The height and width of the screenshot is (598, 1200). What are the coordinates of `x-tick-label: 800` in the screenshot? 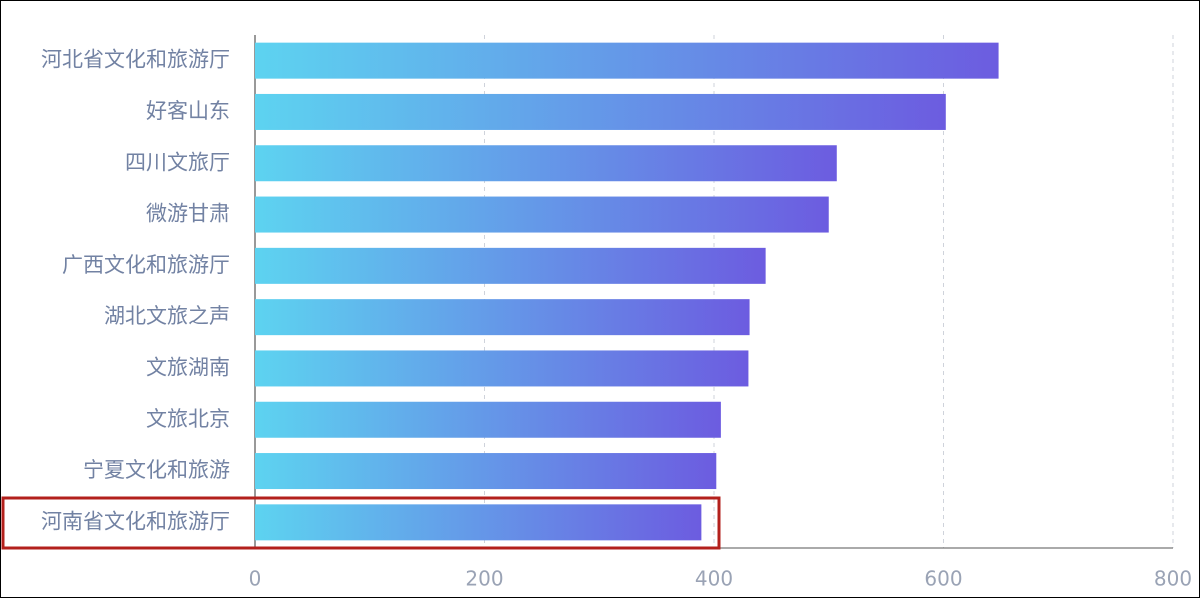 It's located at (1173, 579).